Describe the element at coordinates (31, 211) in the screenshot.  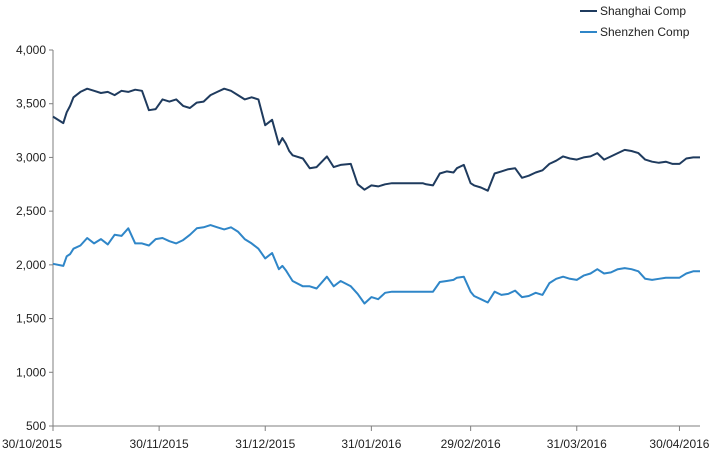
I see `y-tick-label: 2,500` at that location.